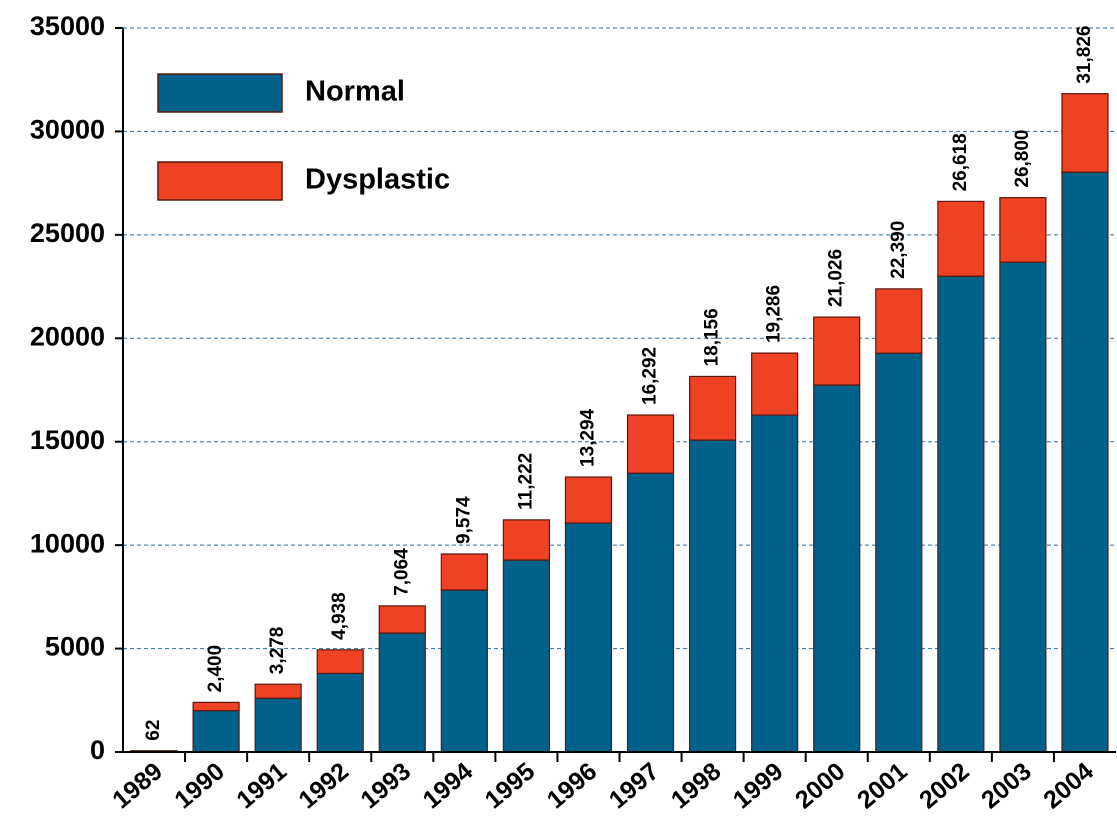  I want to click on y-tick-label: 20000, so click(67, 336).